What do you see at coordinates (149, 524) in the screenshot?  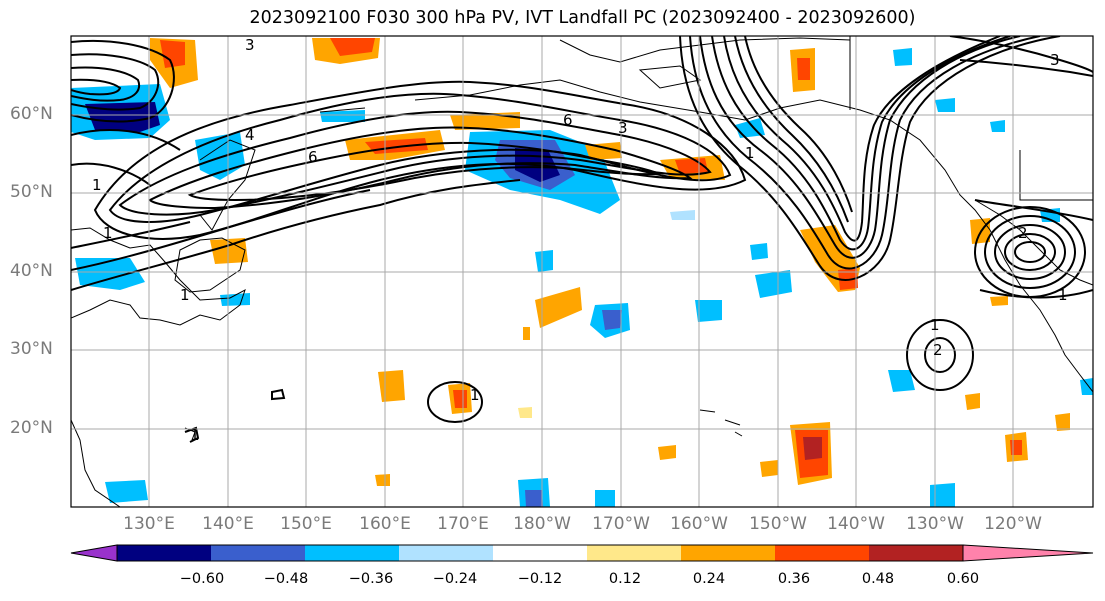 I see `lon-label: 130°E` at bounding box center [149, 524].